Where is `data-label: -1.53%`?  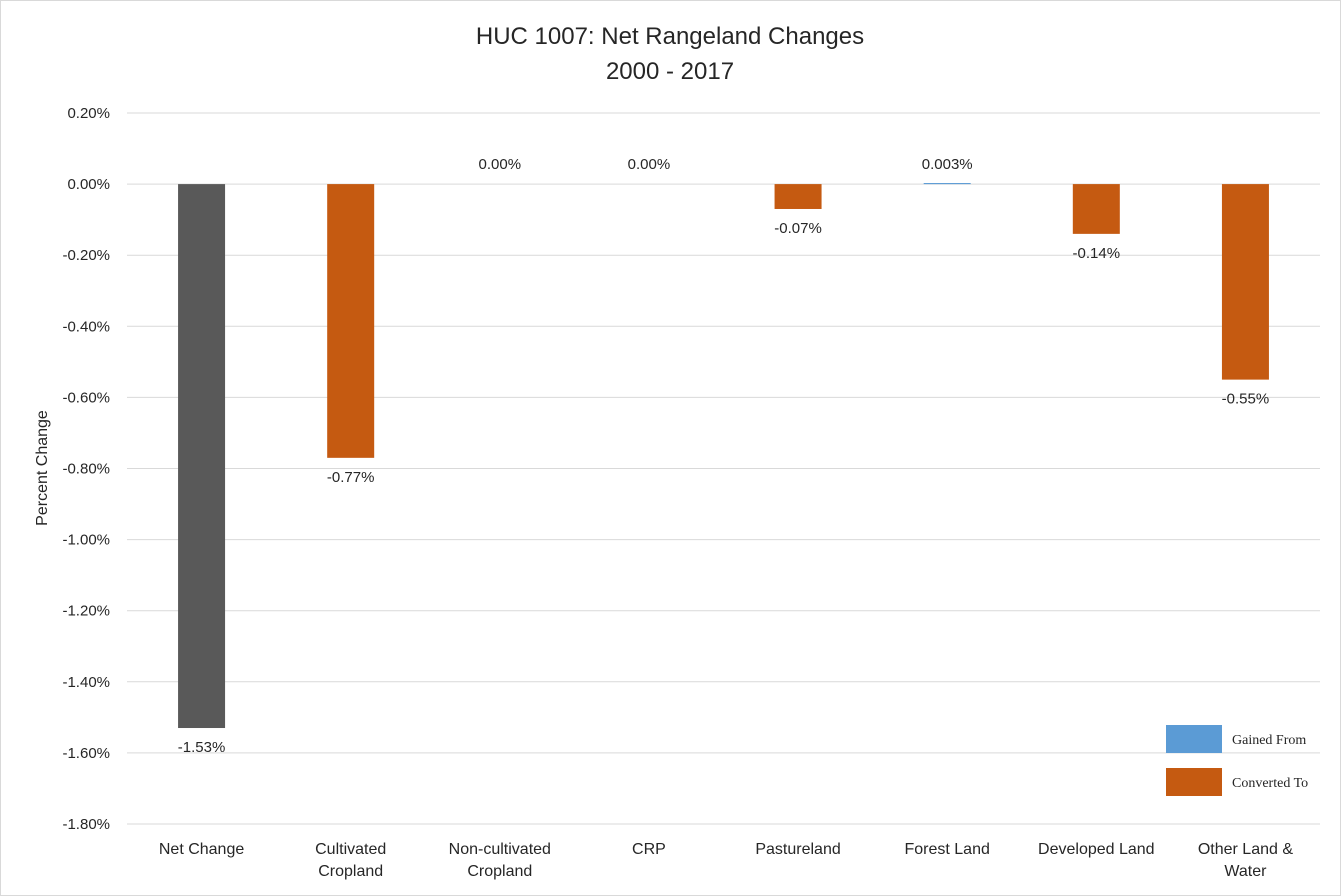
data-label: -1.53% is located at coordinates (202, 747).